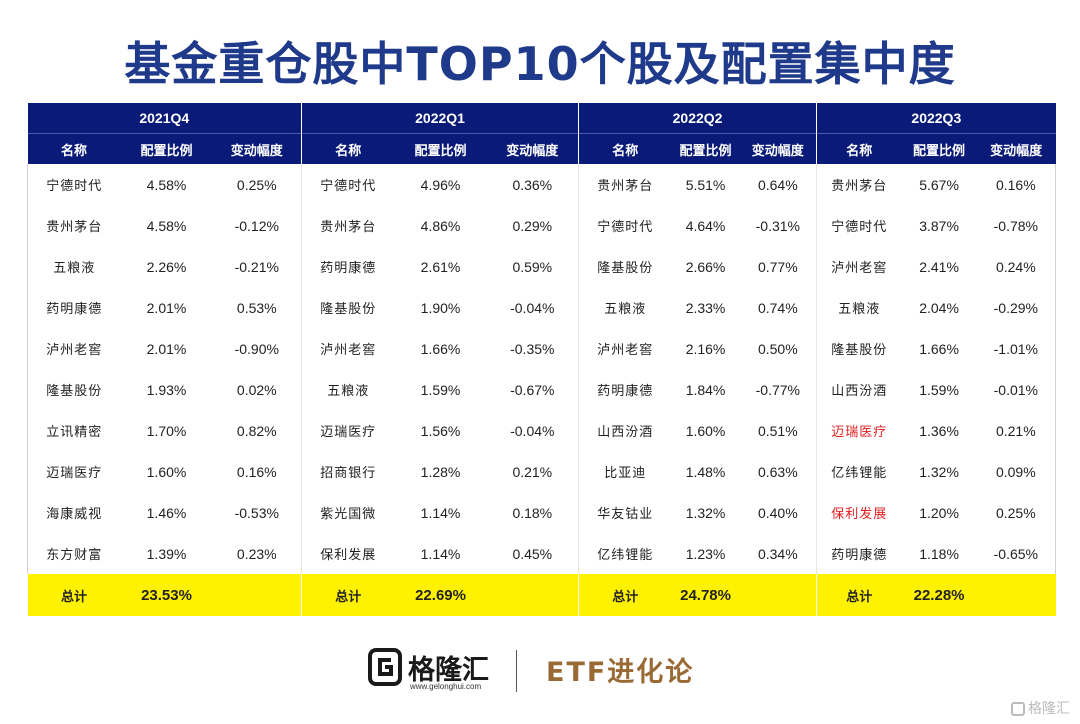 The height and width of the screenshot is (724, 1080). I want to click on watermark: 格隆汇, so click(1040, 708).